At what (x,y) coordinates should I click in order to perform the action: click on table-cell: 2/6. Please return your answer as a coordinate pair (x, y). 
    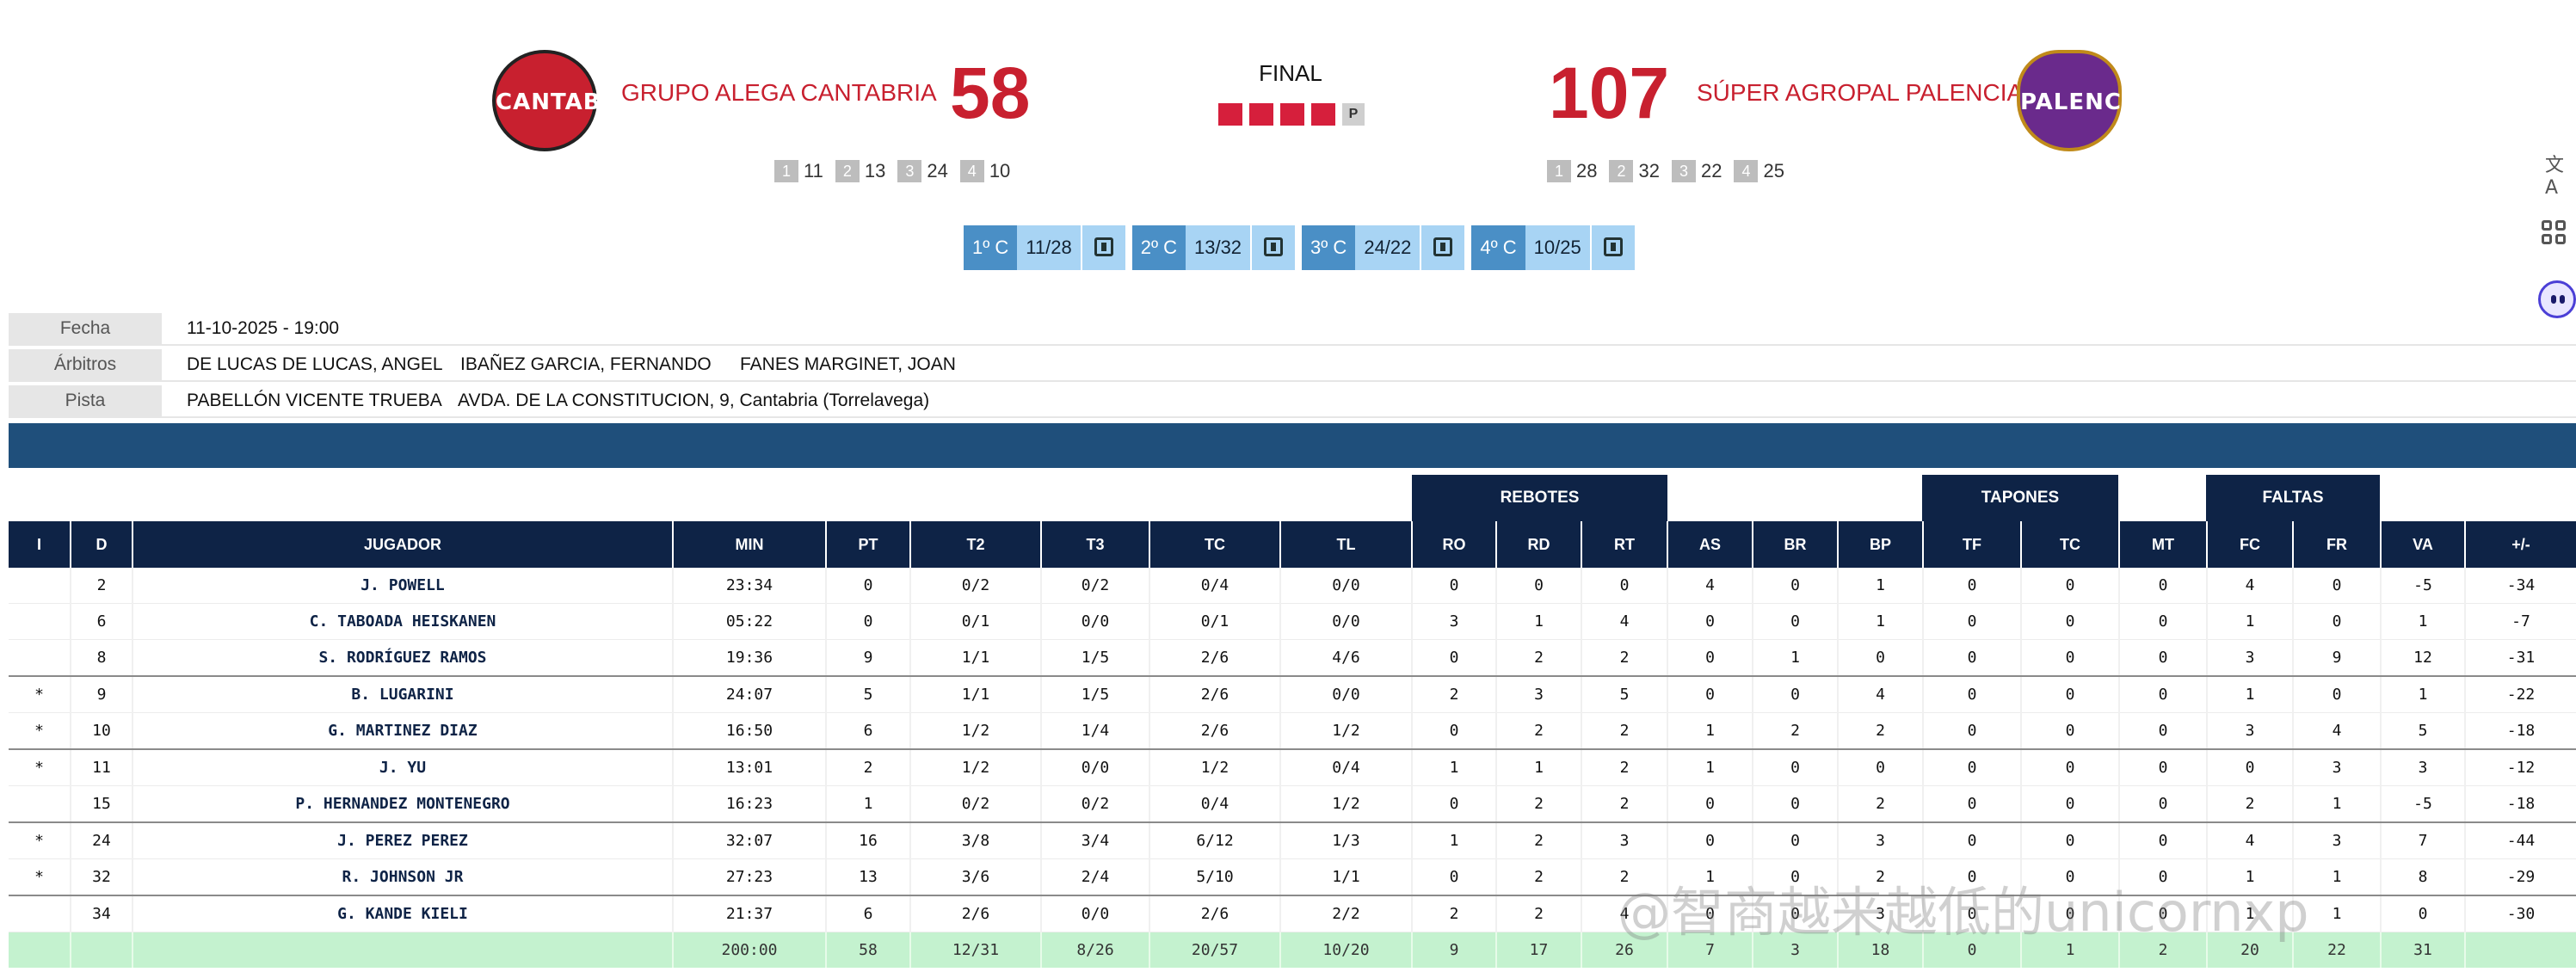
    Looking at the image, I should click on (975, 913).